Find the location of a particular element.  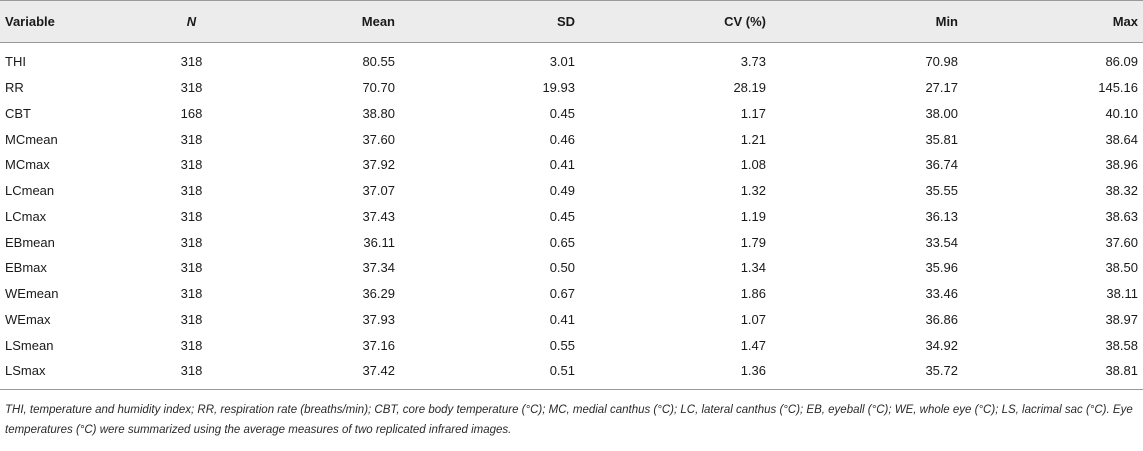

cell-max: 38.96 is located at coordinates (1121, 165).